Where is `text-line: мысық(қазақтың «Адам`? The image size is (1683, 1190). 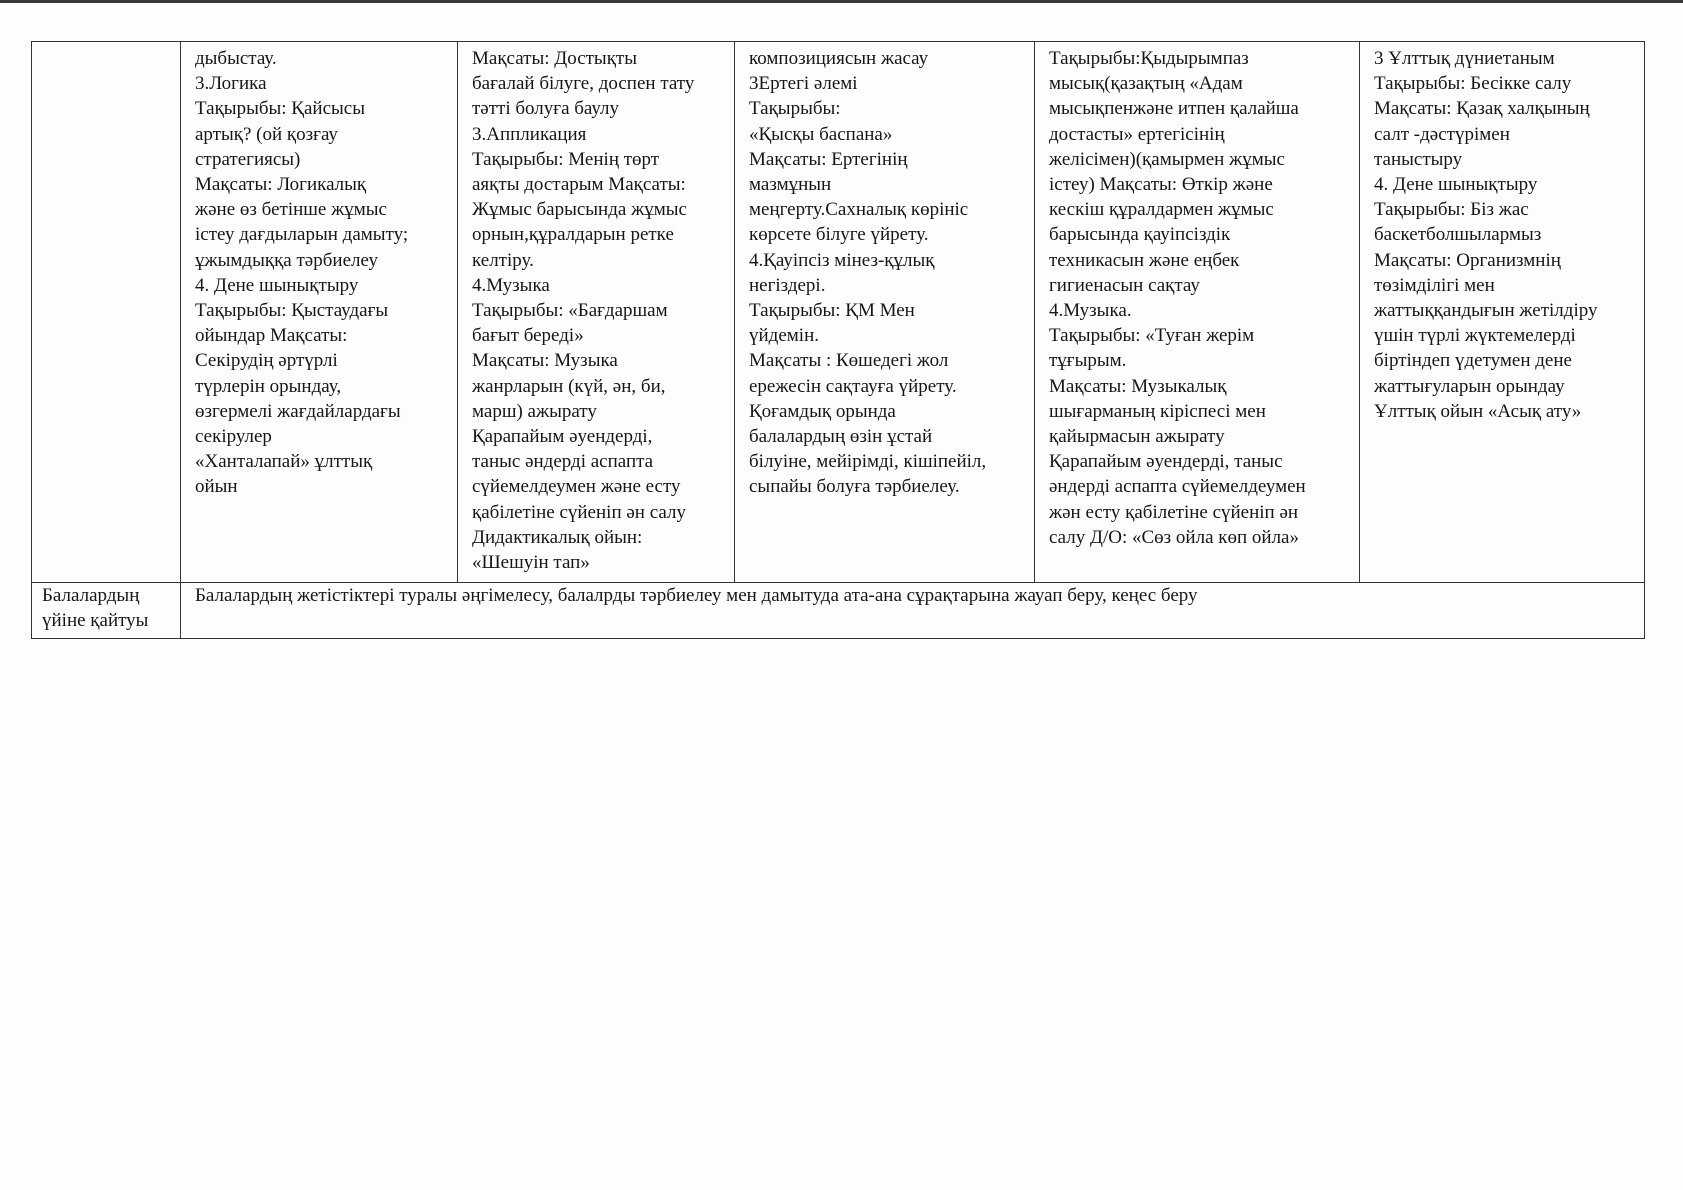 text-line: мысық(қазақтың «Адам is located at coordinates (1146, 84).